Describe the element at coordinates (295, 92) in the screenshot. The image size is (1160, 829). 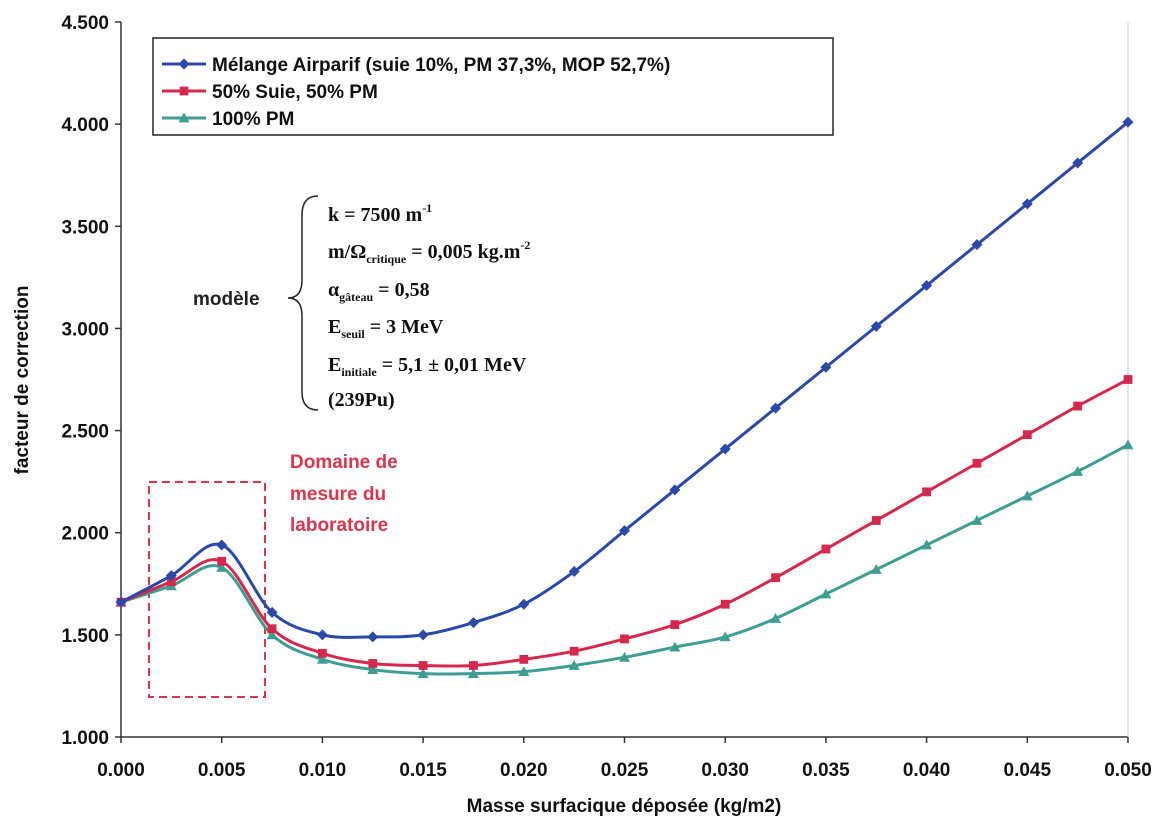
I see `legend-label: 50% Suie, 50% PM` at that location.